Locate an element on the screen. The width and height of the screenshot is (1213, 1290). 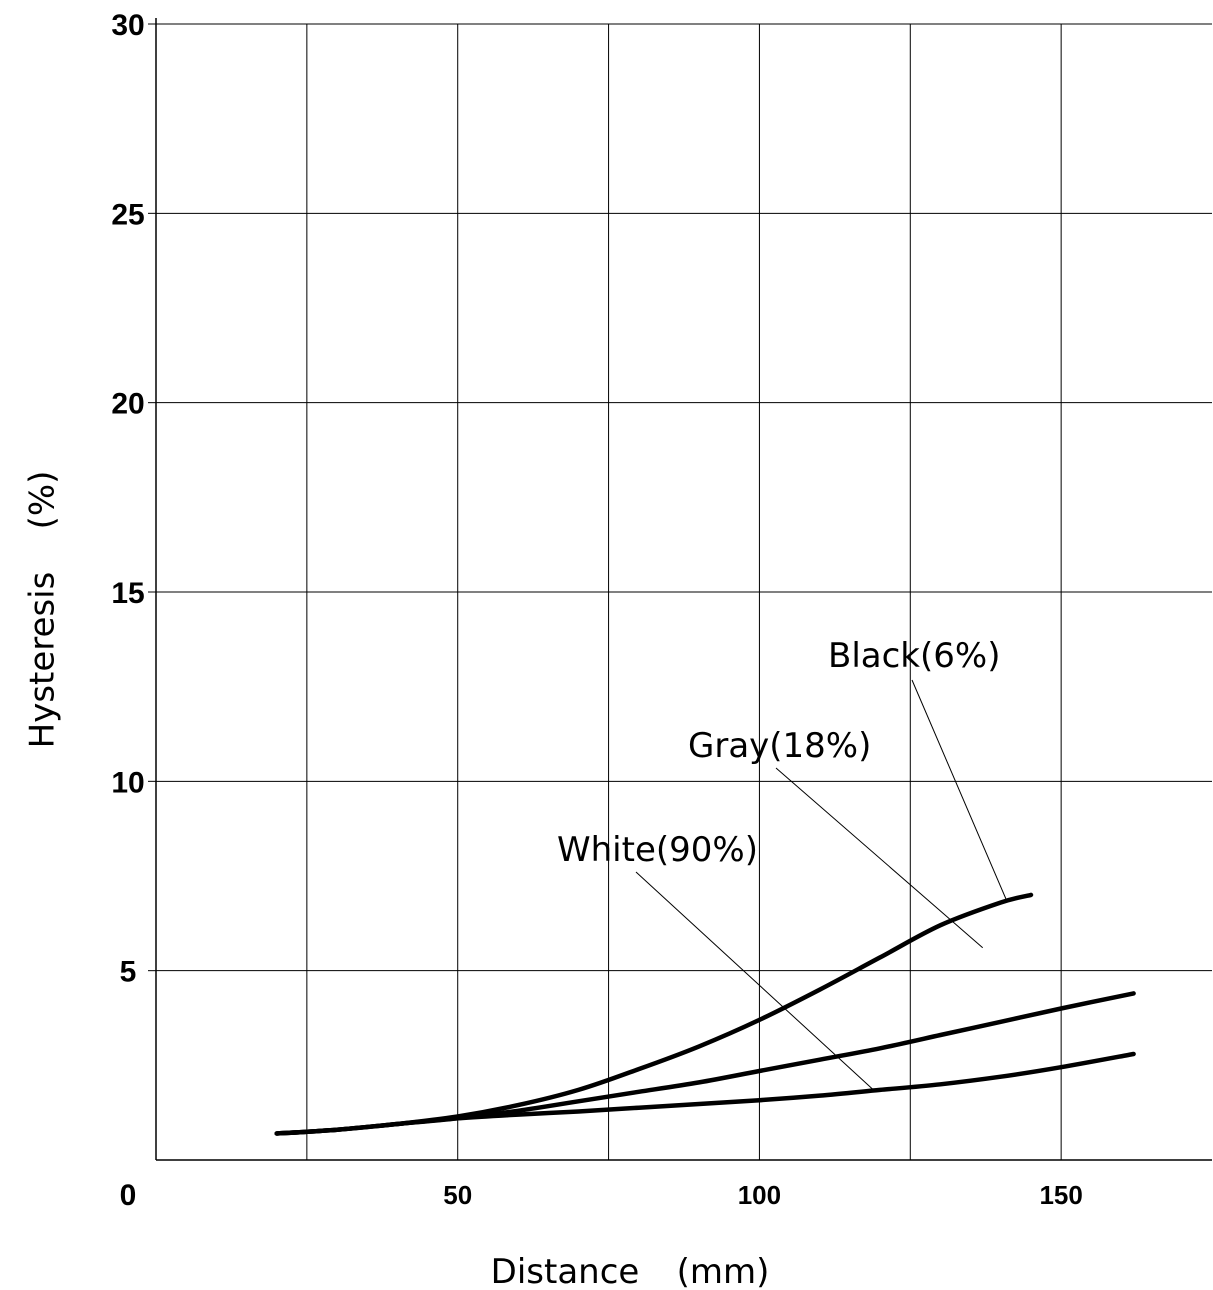
leader-line-white is located at coordinates (755, 981).